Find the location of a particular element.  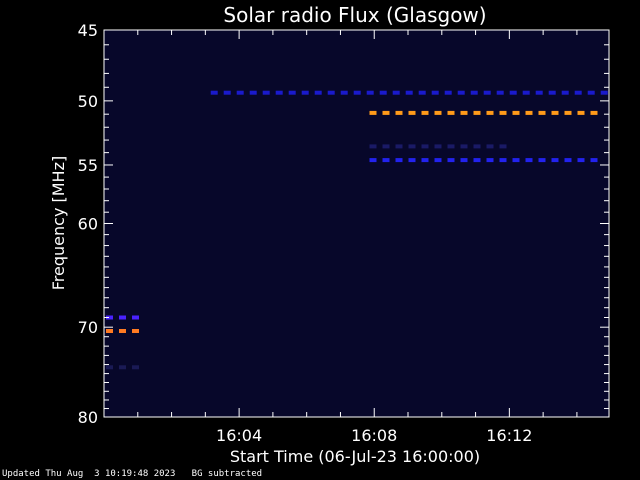

y-axis-label: Frequency [MHz] is located at coordinates (58, 223).